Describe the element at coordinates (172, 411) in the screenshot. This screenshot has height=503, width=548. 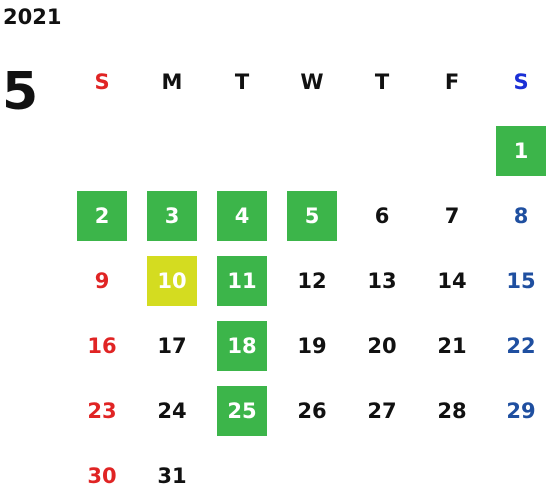
I see `date-cell: 24` at that location.